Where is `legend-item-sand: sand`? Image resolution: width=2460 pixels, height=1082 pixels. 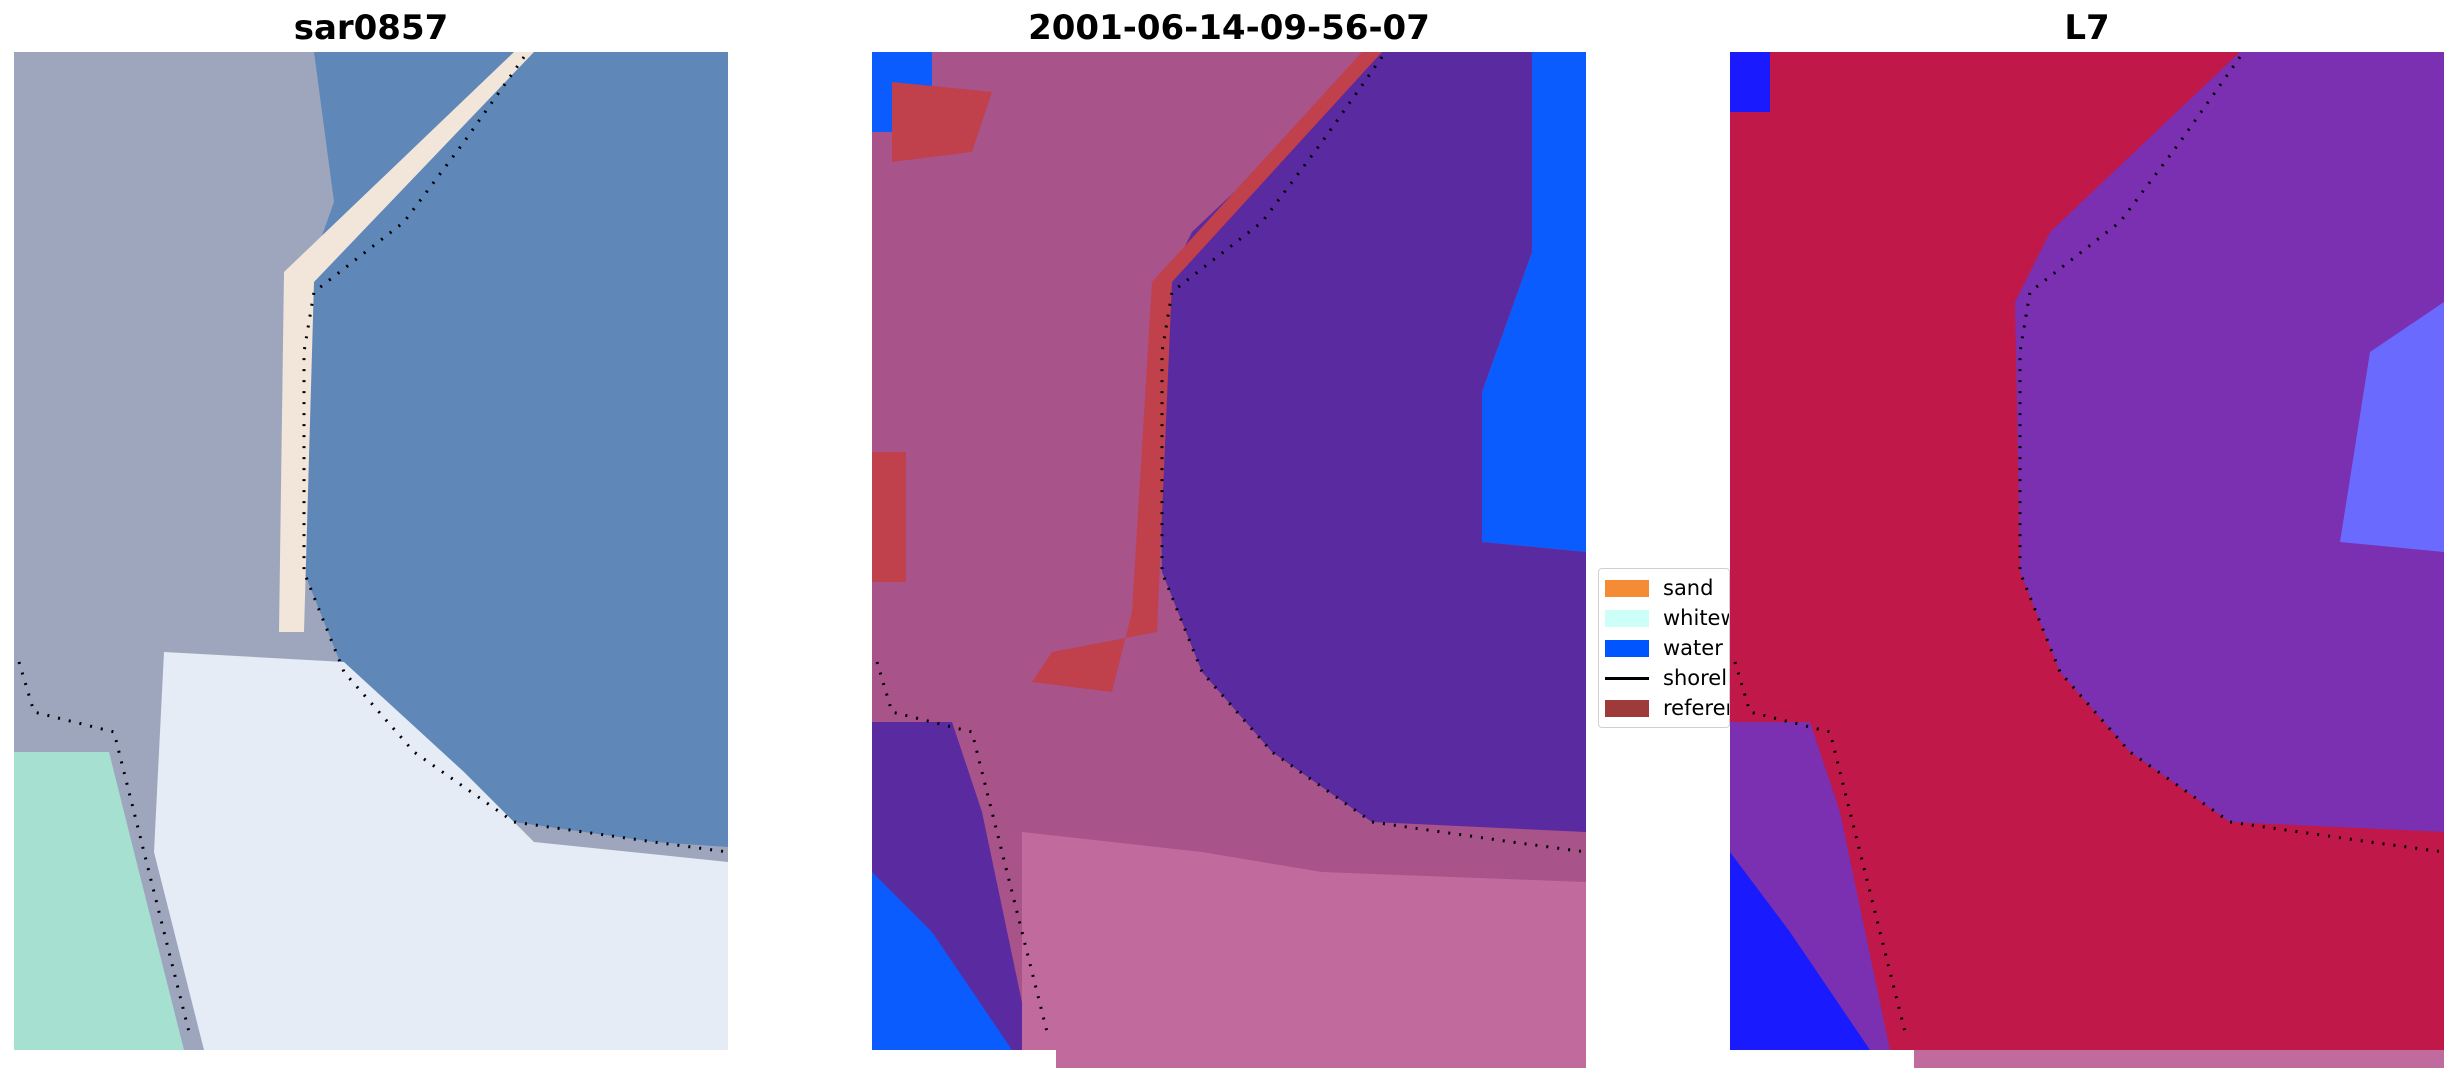
legend-item-sand: sand is located at coordinates (1659, 588).